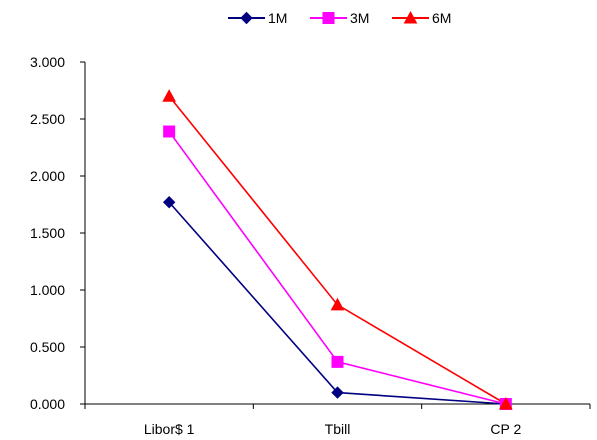  Describe the element at coordinates (47, 233) in the screenshot. I see `y-tick-label: 1.500` at that location.